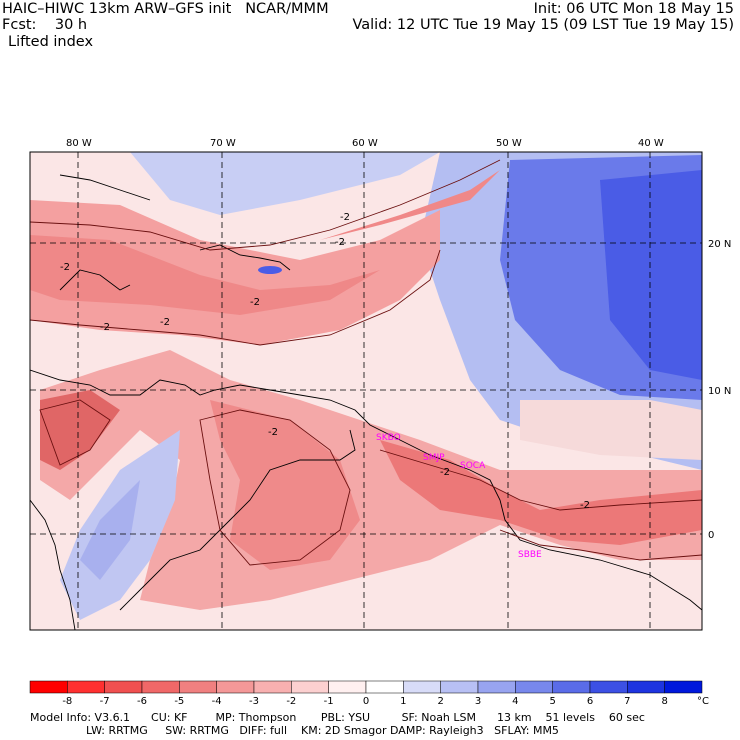  What do you see at coordinates (552, 701) in the screenshot?
I see `colorbar-tick-label: 5` at bounding box center [552, 701].